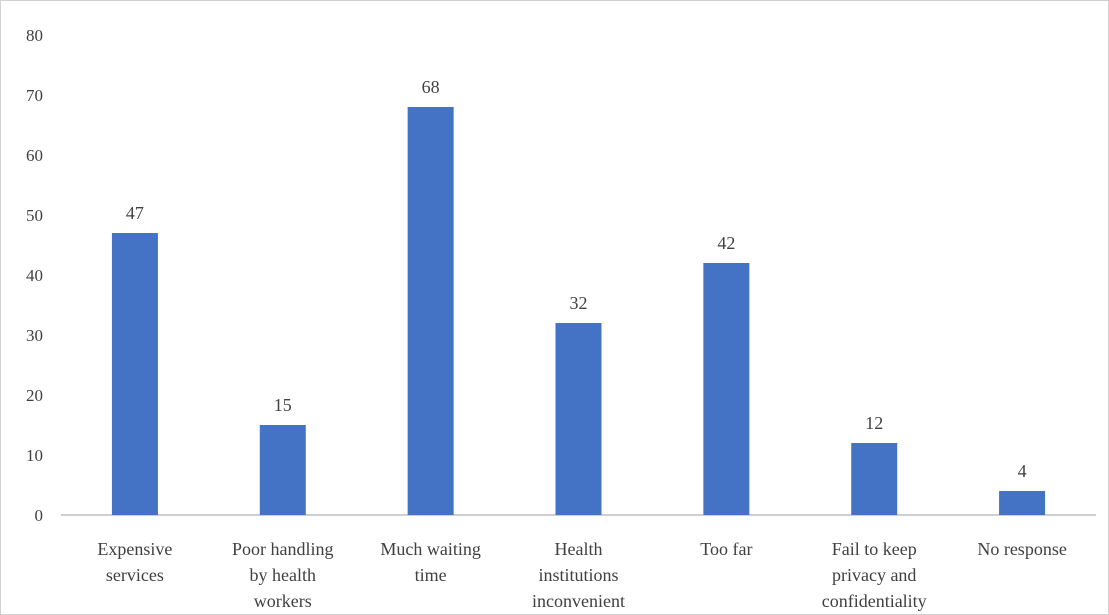  Describe the element at coordinates (1022, 471) in the screenshot. I see `data-label: 4` at that location.